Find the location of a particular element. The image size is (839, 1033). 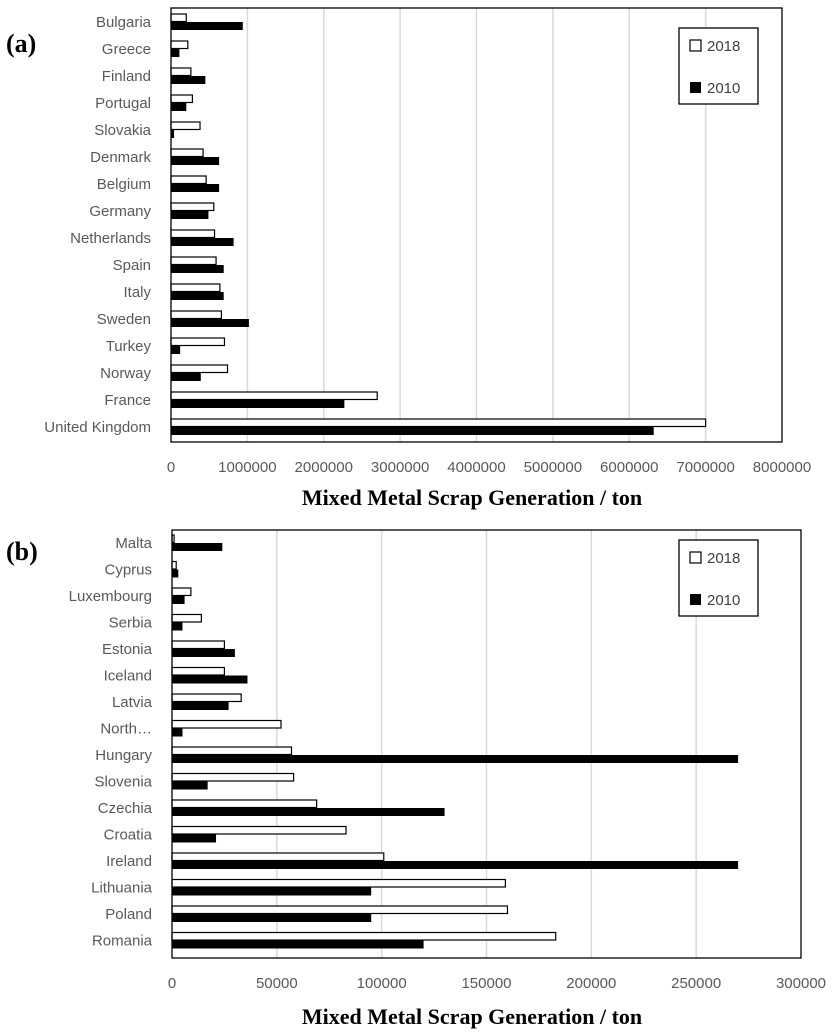

panel-b-x-tick-label: 200000 is located at coordinates (591, 983).